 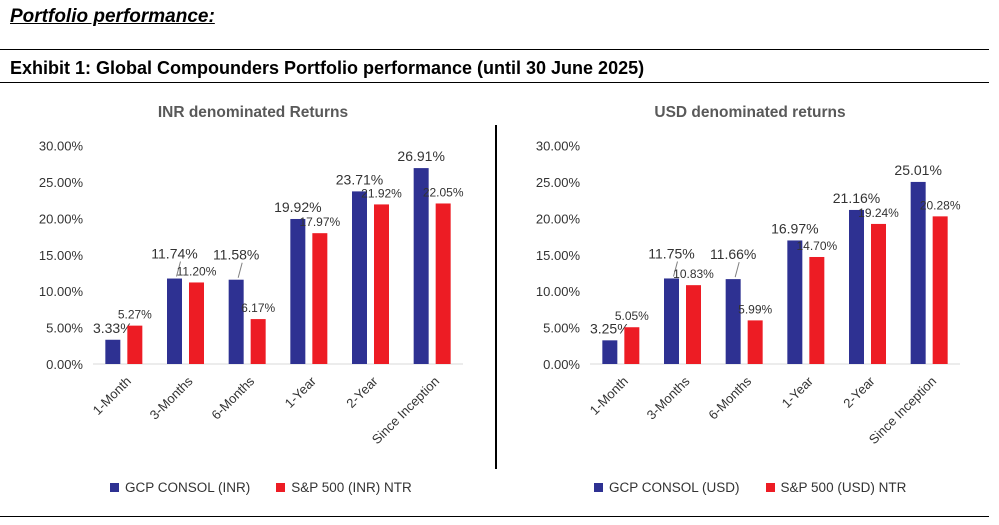 What do you see at coordinates (770, 487) in the screenshot?
I see `legend-swatch-sp500-usd` at bounding box center [770, 487].